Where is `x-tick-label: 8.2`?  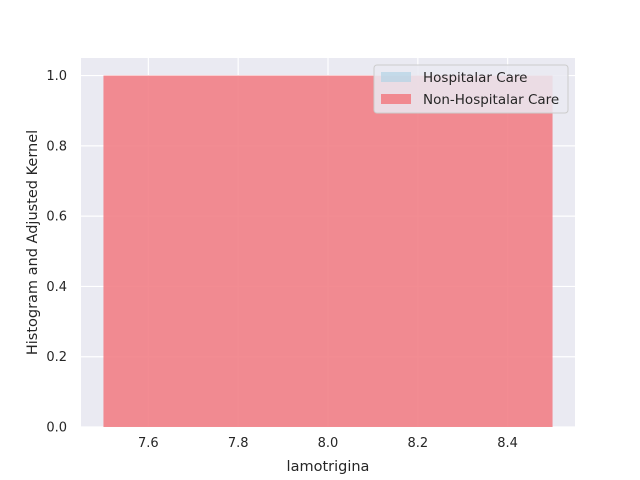
x-tick-label: 8.2 is located at coordinates (417, 443).